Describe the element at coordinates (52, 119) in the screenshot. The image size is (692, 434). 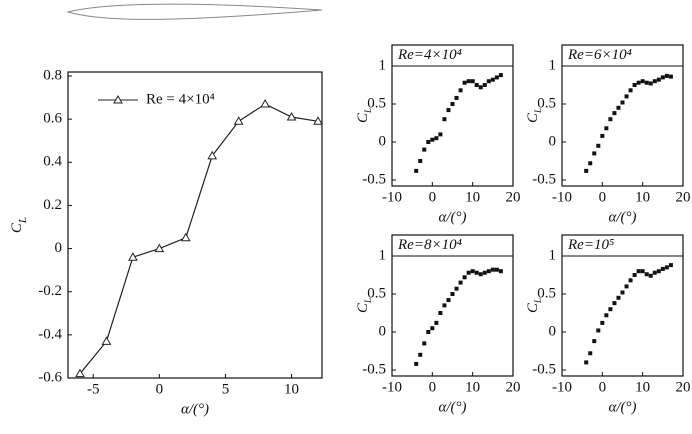
I see `y-tick-label: 0.6` at that location.